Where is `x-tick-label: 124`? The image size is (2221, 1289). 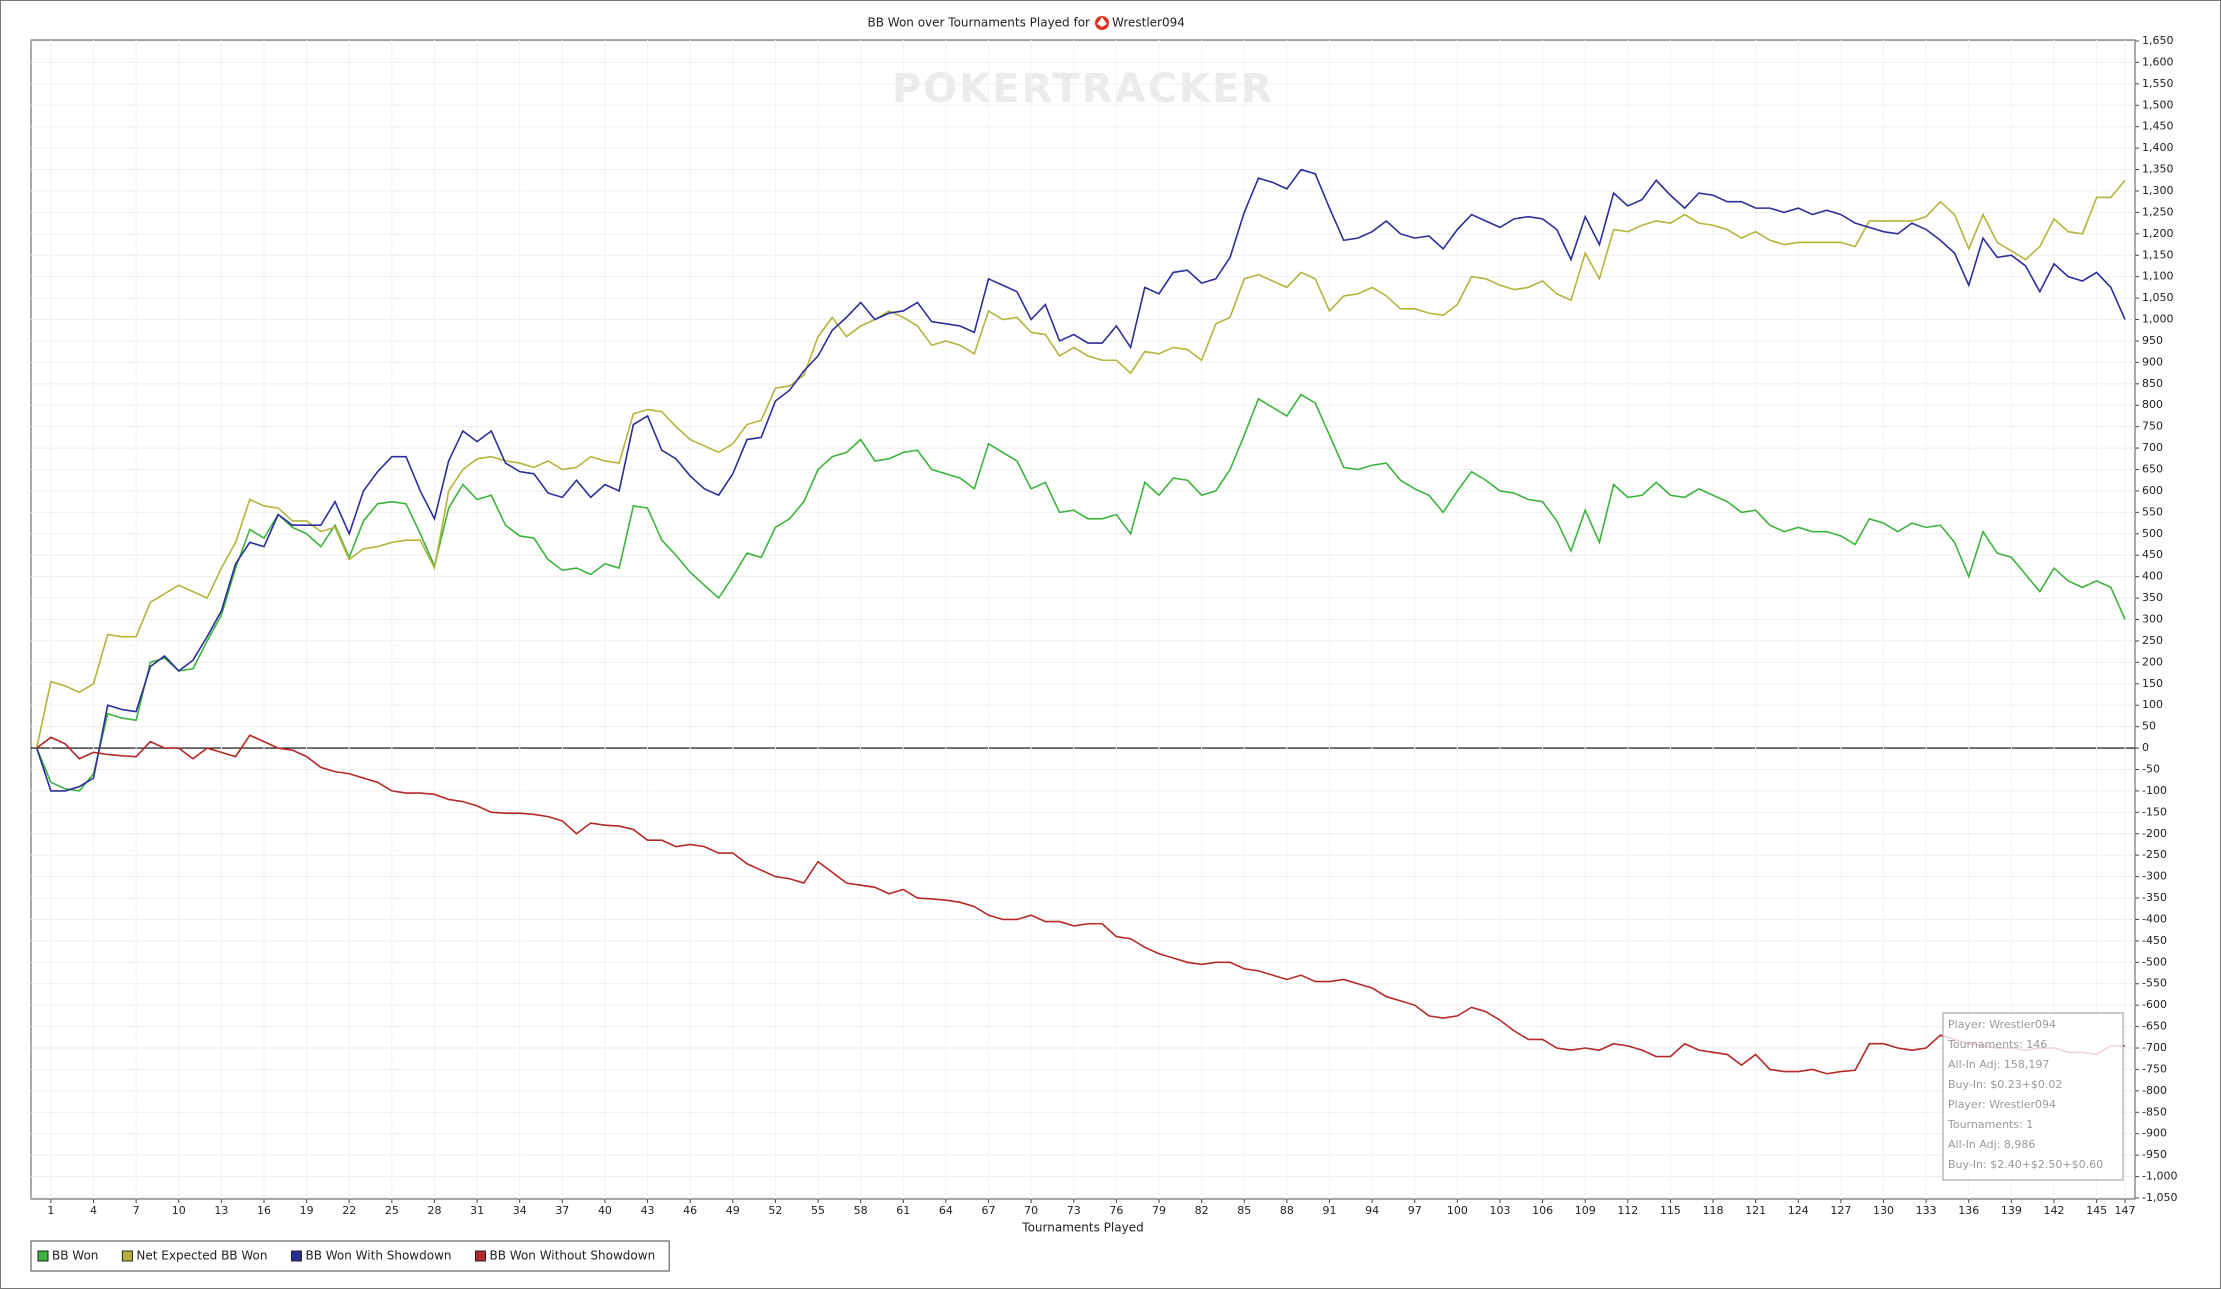 x-tick-label: 124 is located at coordinates (1798, 1210).